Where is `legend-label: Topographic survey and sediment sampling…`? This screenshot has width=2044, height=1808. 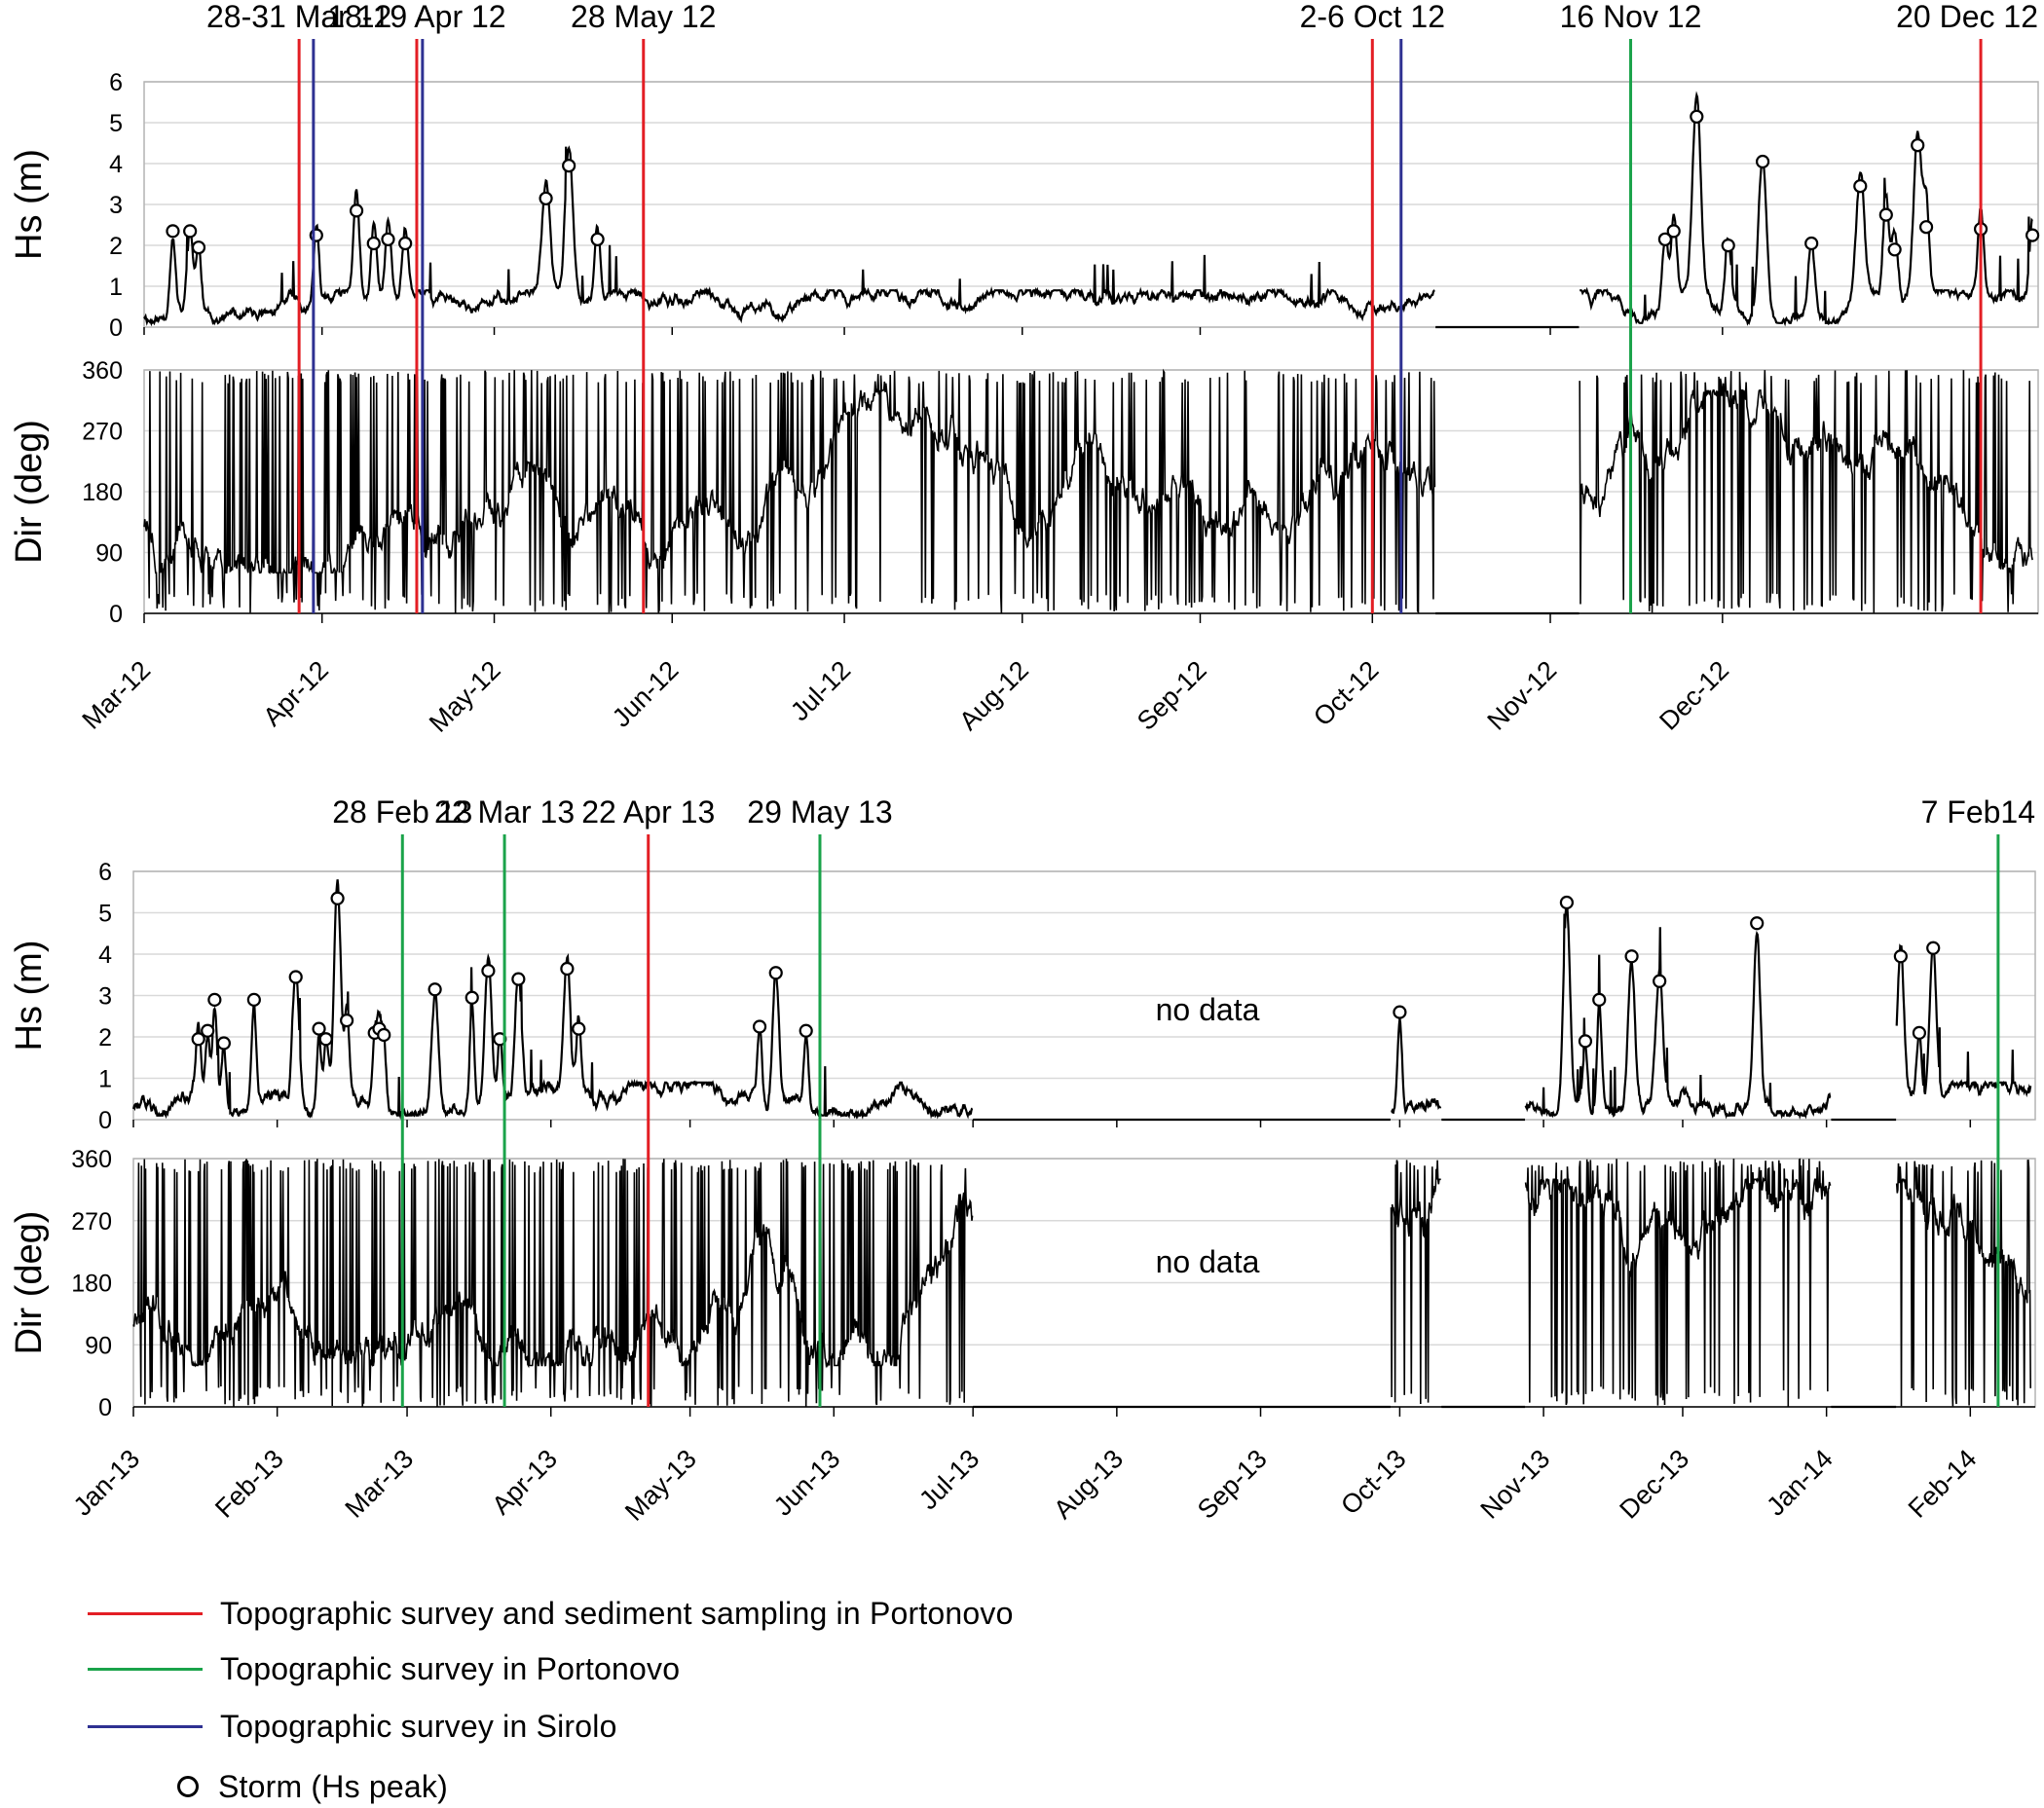 legend-label: Topographic survey and sediment sampling… is located at coordinates (617, 1613).